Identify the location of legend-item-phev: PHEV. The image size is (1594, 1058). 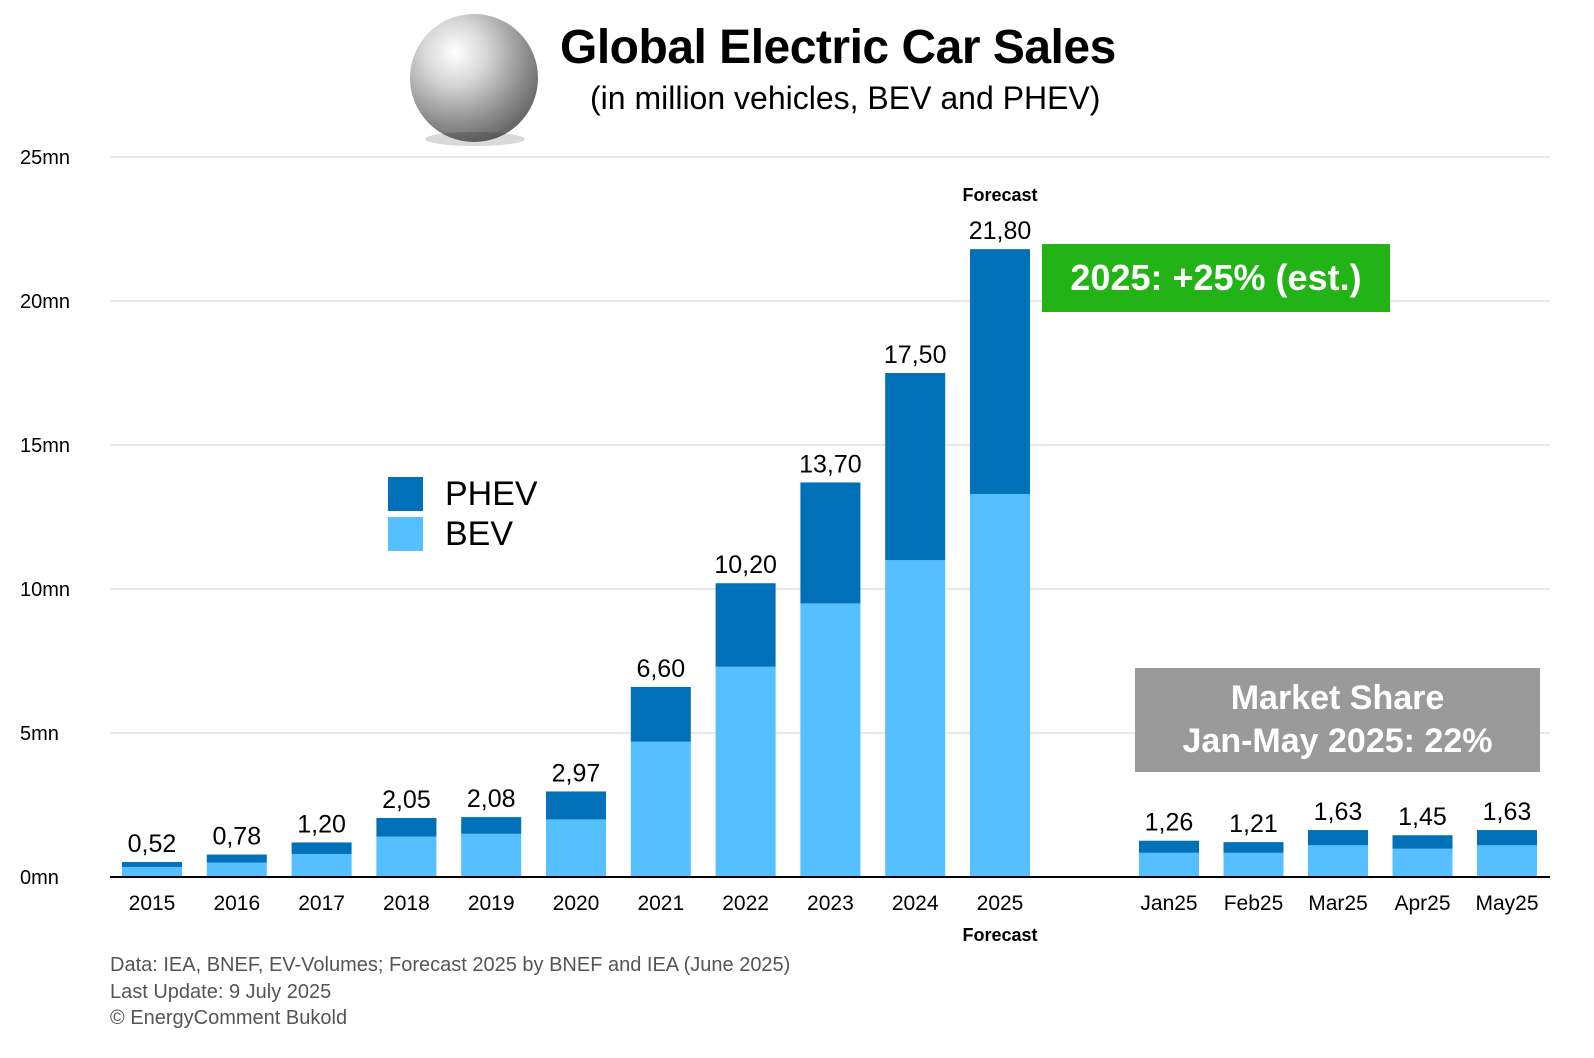
(463, 494).